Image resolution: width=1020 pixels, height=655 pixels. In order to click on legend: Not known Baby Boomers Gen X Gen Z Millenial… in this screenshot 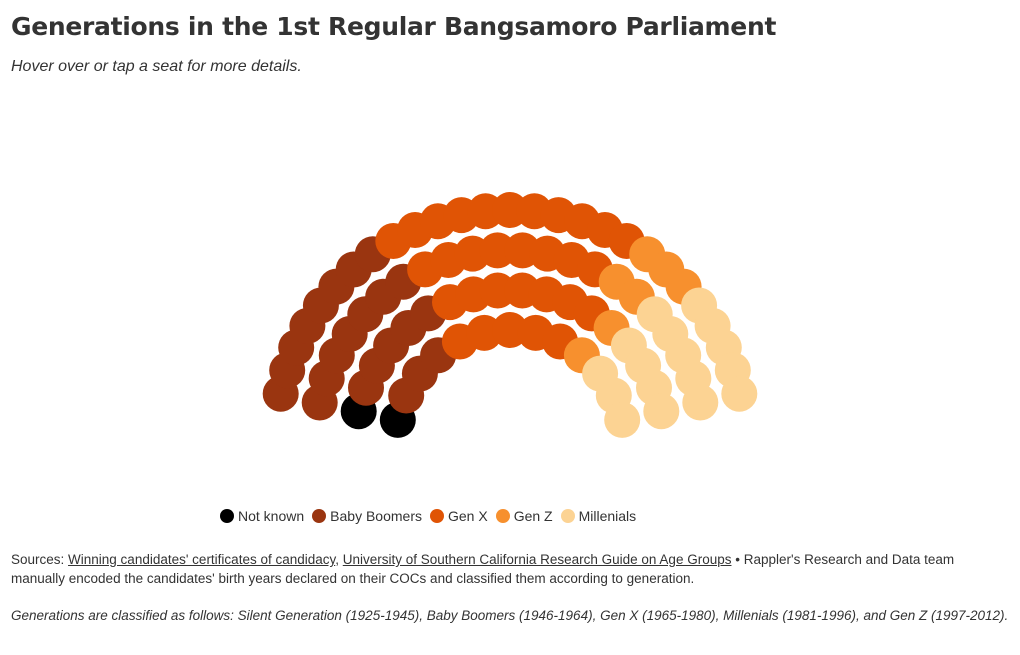, I will do `click(432, 516)`.